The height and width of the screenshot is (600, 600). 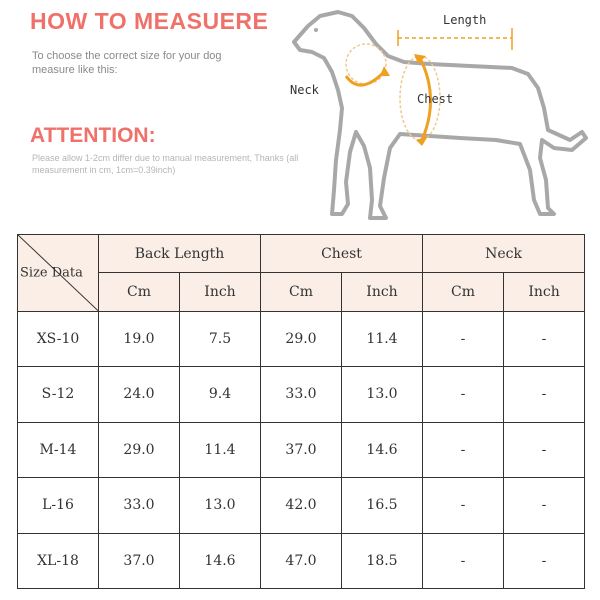 What do you see at coordinates (139, 394) in the screenshot?
I see `table-cell: 24.0` at bounding box center [139, 394].